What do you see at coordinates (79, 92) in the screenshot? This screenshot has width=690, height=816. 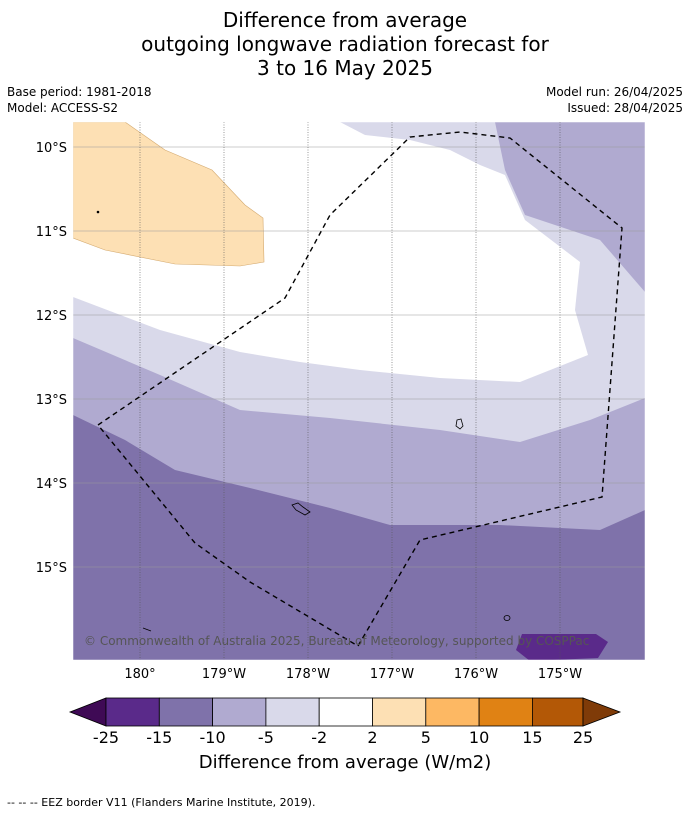 I see `base-period: Base period: 1981-2018` at bounding box center [79, 92].